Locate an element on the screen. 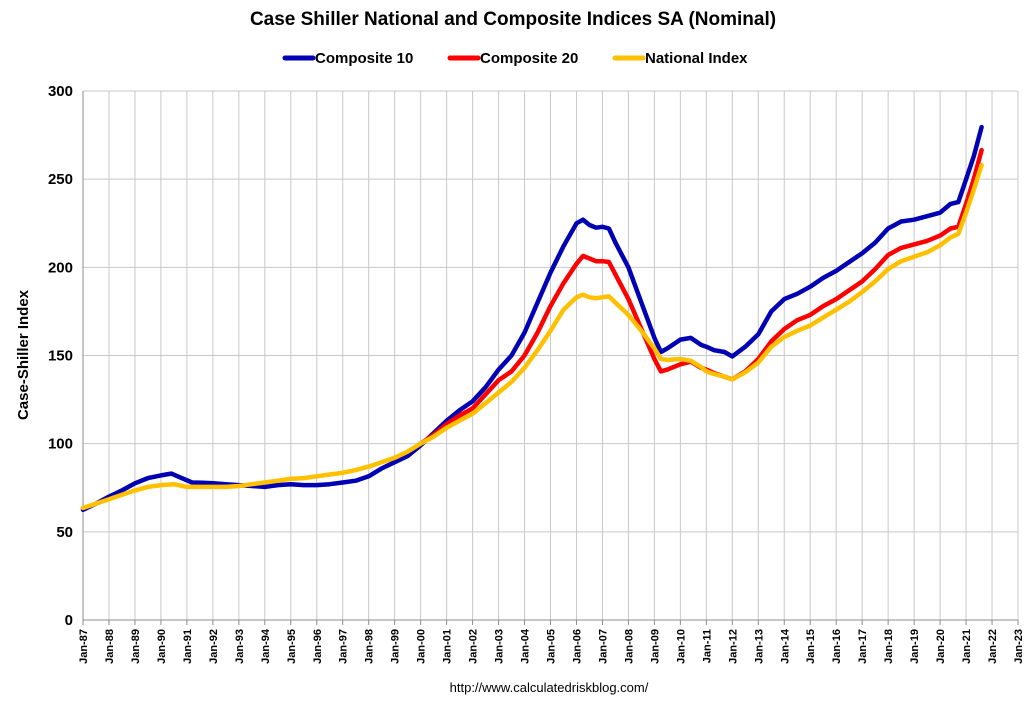 Image resolution: width=1027 pixels, height=705 pixels. x-tick-label: Jan-22 is located at coordinates (993, 646).